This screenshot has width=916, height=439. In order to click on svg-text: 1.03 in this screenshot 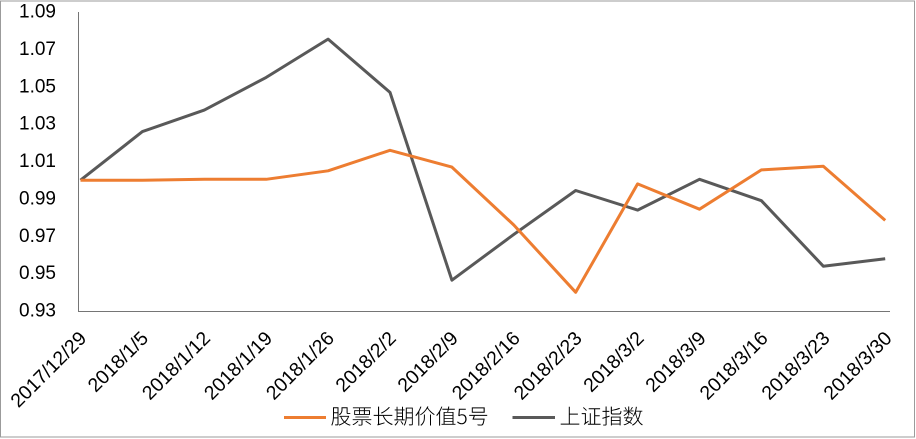, I will do `click(37, 124)`.